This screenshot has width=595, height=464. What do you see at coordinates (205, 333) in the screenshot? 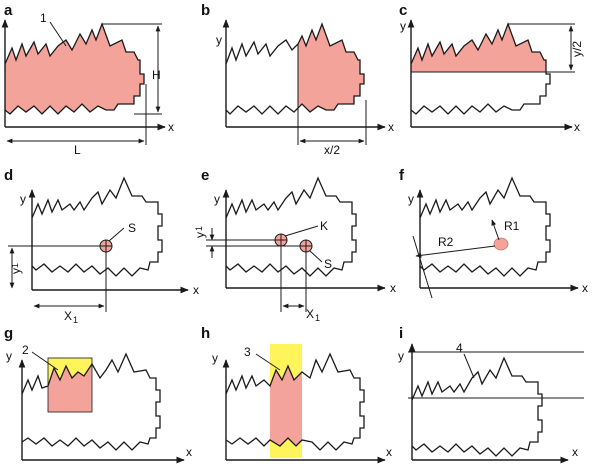
I see `panel-letter-h: h` at bounding box center [205, 333].